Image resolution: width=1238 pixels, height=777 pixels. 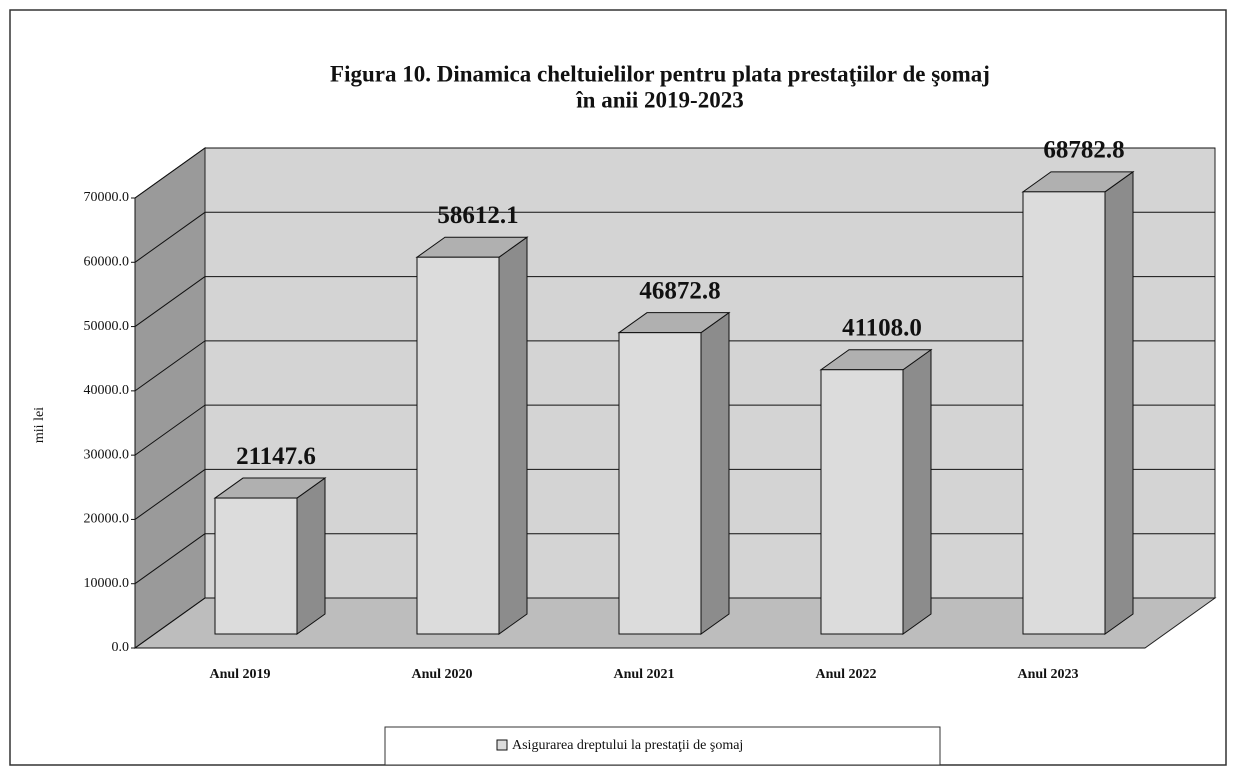 I want to click on x-tick-label: Anul 2021, so click(x=643, y=674).